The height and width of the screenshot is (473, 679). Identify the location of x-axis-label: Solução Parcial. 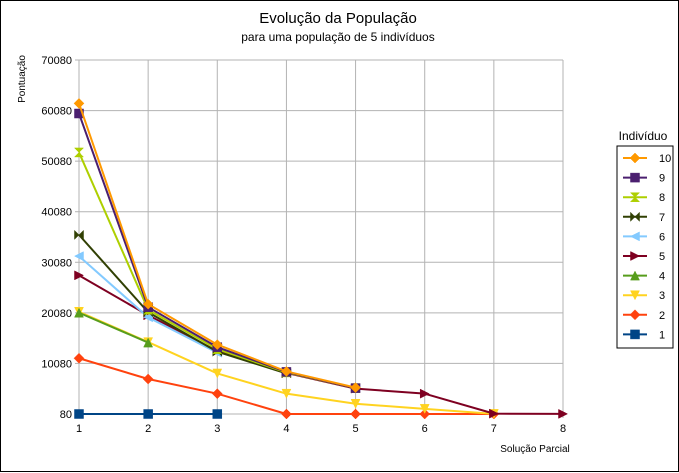
(534, 449).